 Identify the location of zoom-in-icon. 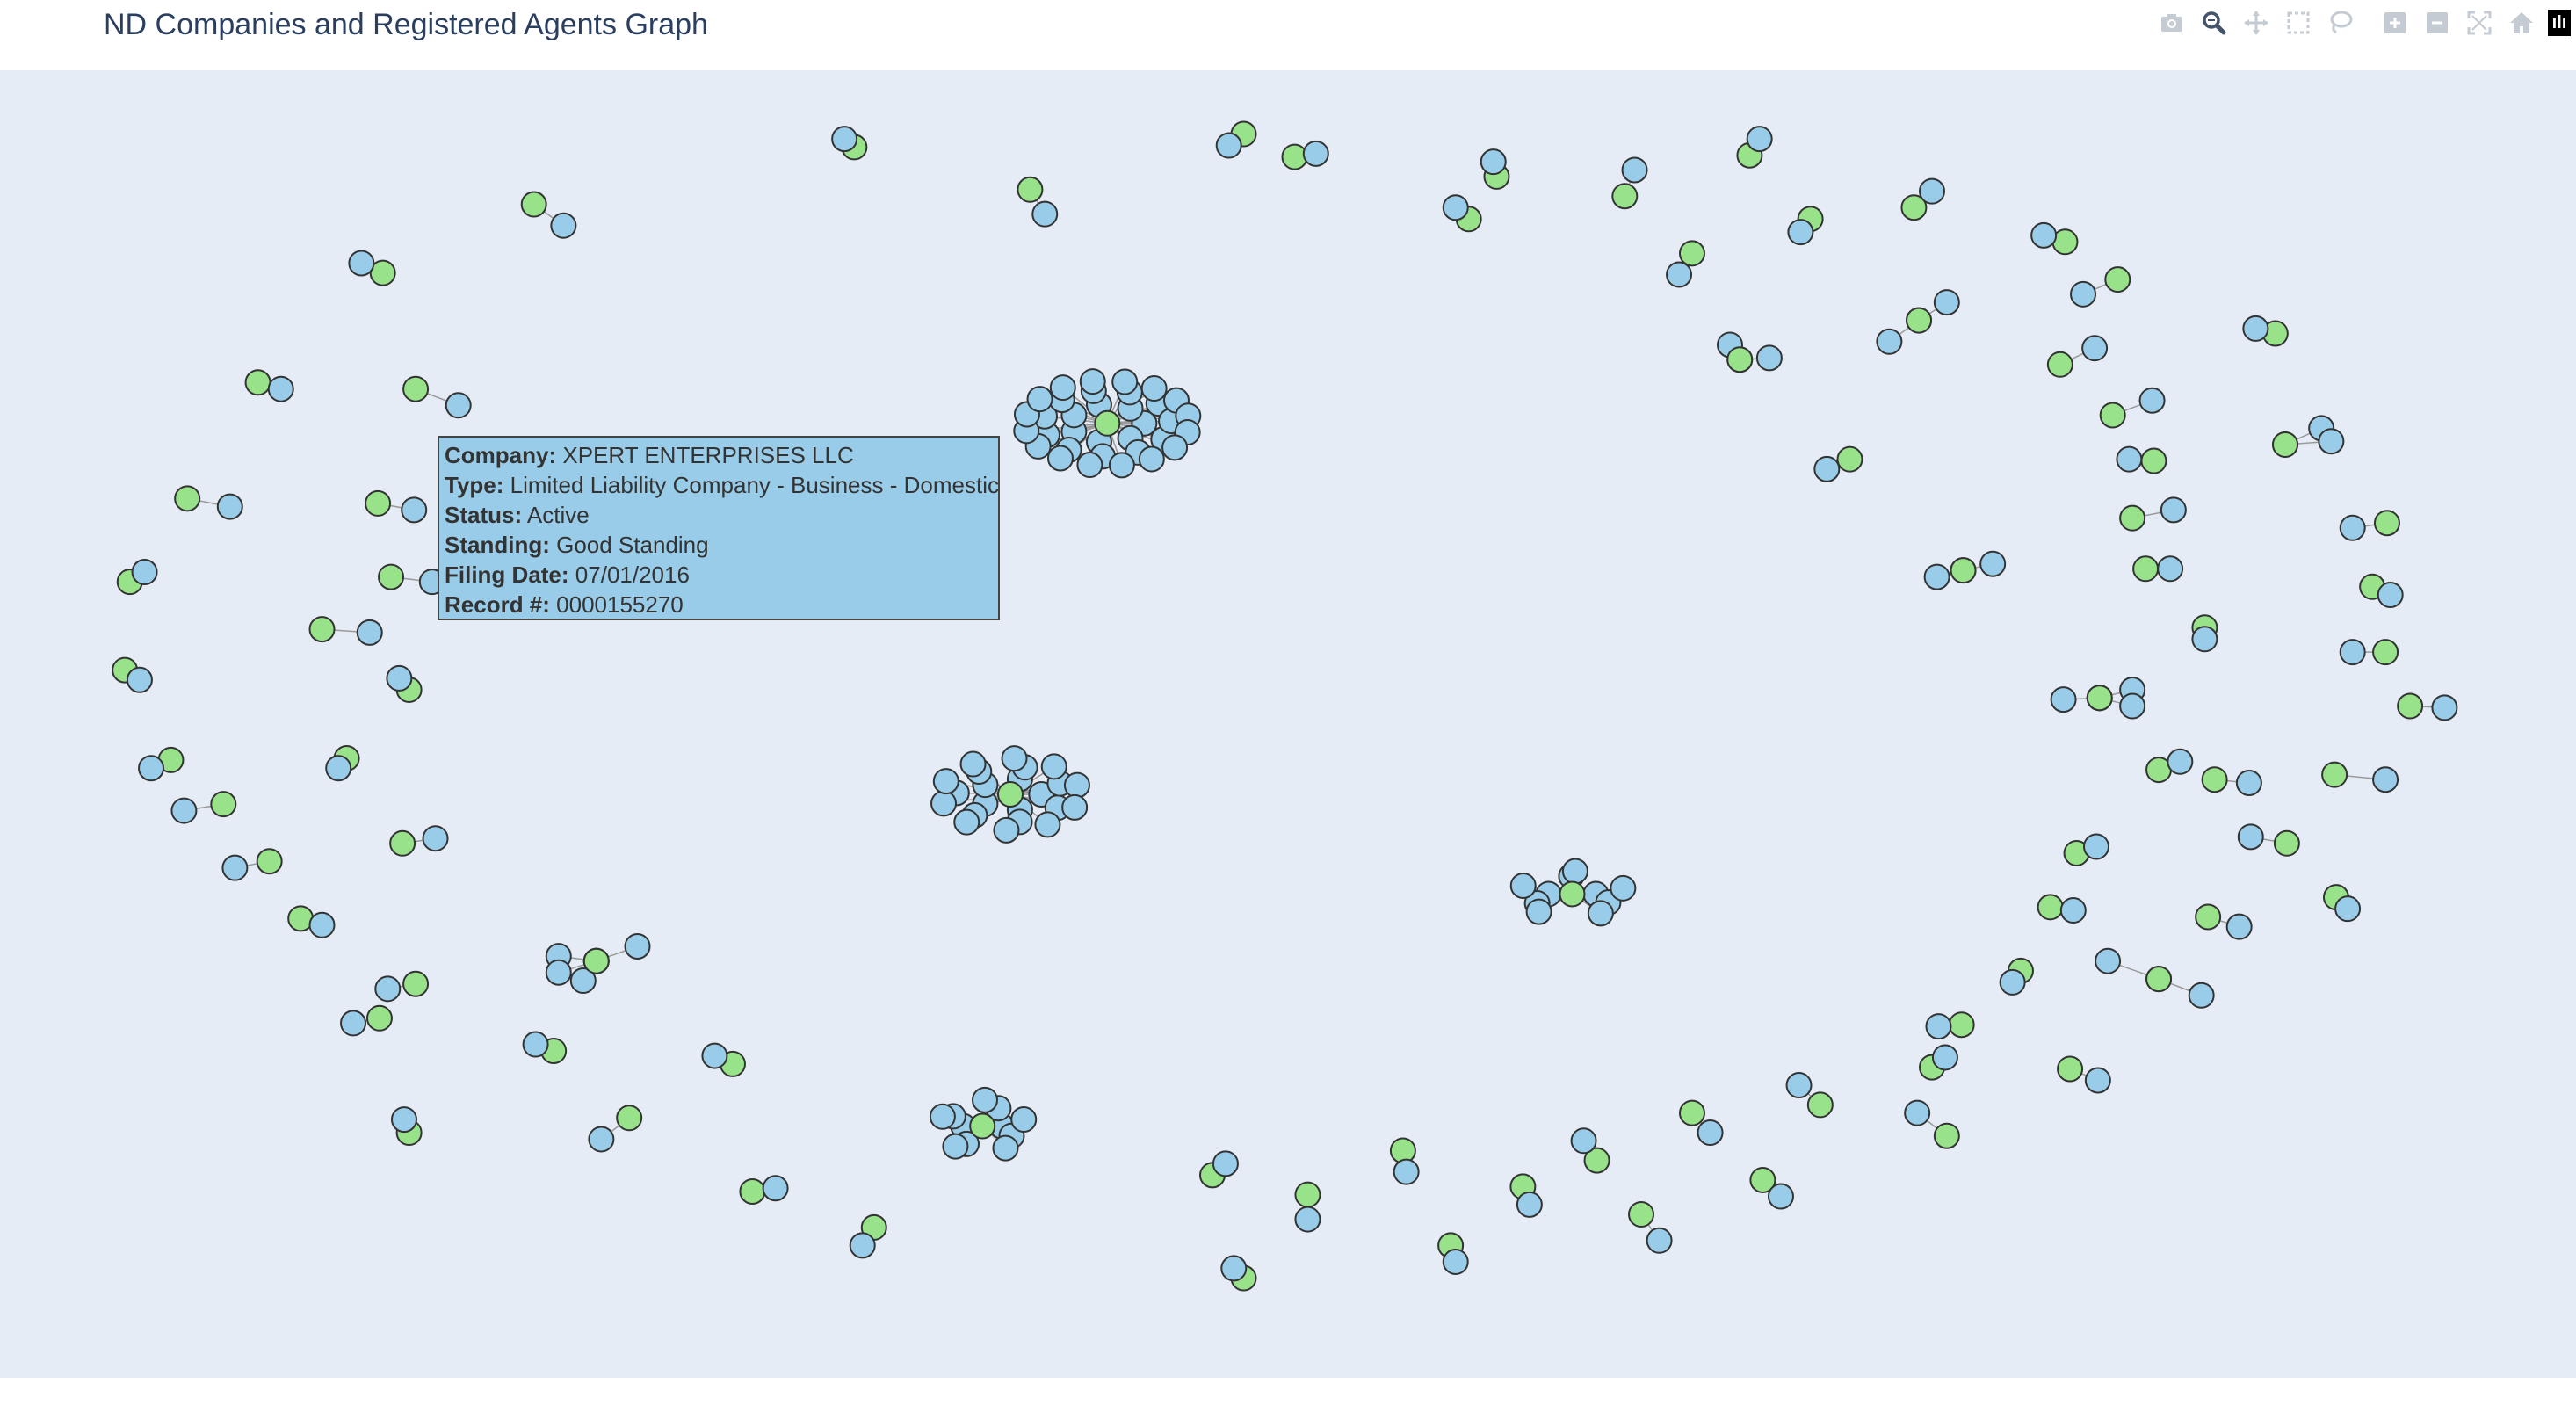
(2395, 23).